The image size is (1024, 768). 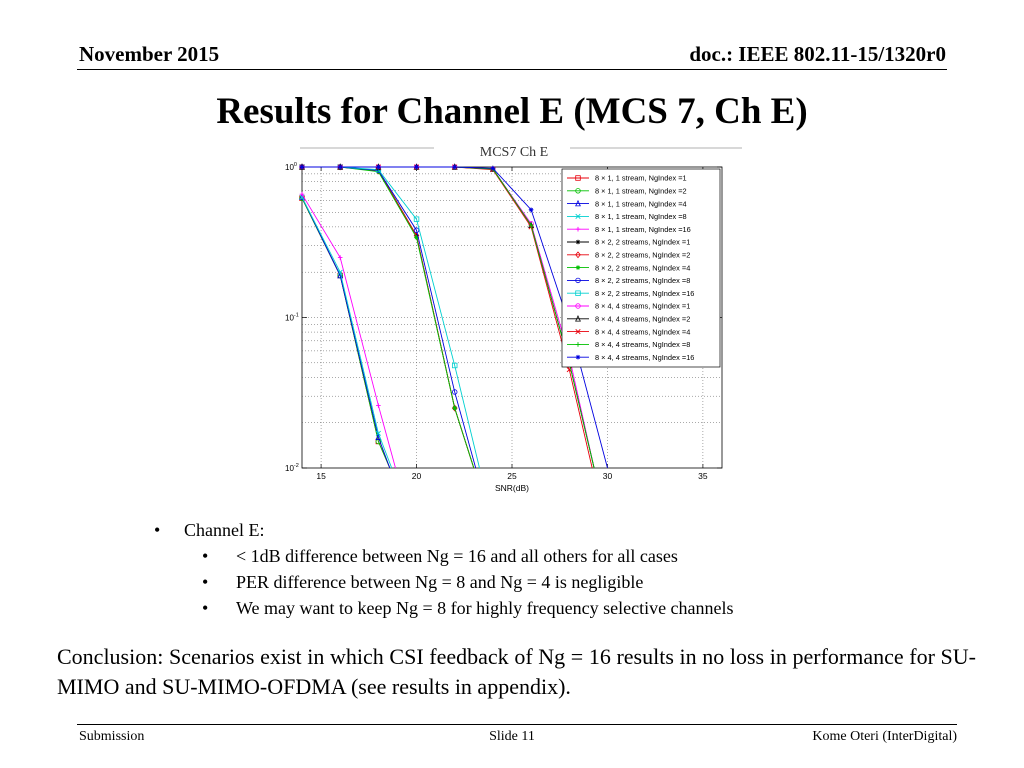 I want to click on legend-entry: 8 × 2, 2 streams, NgIndex =1, so click(x=628, y=242).